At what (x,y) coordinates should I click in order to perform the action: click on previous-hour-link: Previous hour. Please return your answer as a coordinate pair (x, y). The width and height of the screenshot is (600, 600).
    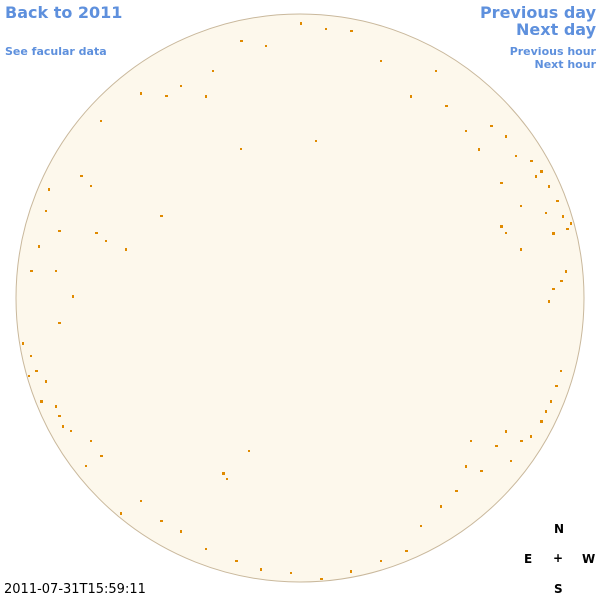
    Looking at the image, I should click on (552, 51).